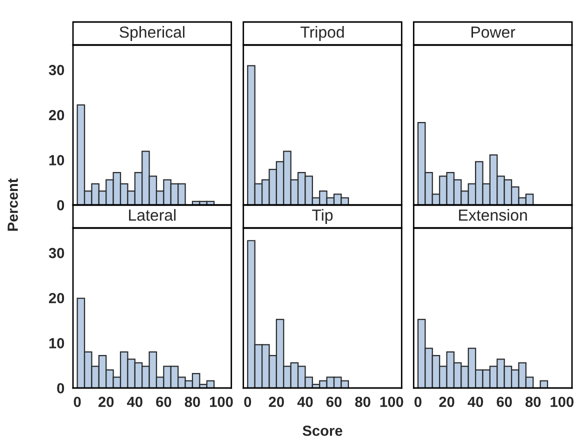 Image resolution: width=582 pixels, height=443 pixels. Describe the element at coordinates (494, 32) in the screenshot. I see `chart-title: Power` at that location.